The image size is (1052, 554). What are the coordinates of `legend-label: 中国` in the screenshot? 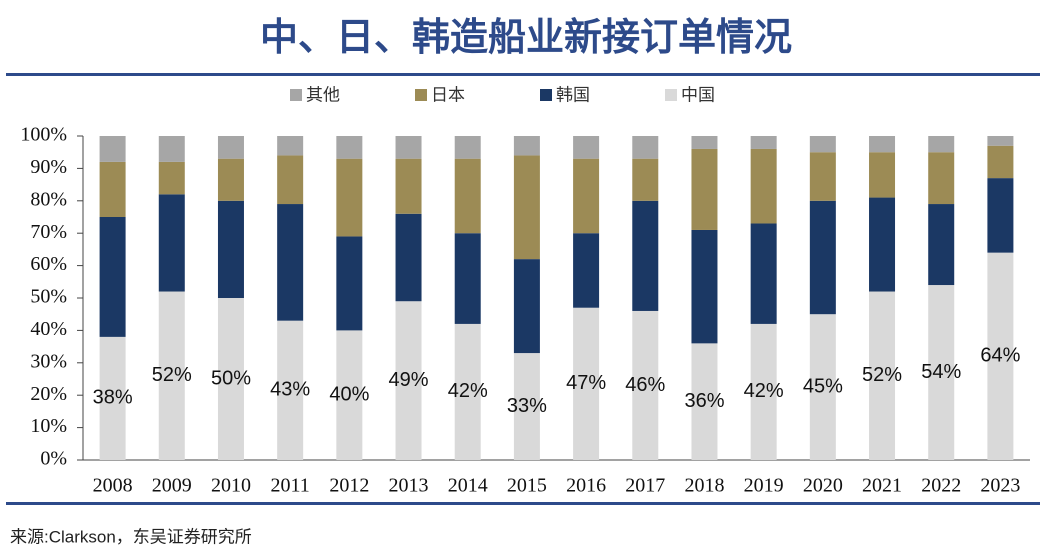 It's located at (698, 94).